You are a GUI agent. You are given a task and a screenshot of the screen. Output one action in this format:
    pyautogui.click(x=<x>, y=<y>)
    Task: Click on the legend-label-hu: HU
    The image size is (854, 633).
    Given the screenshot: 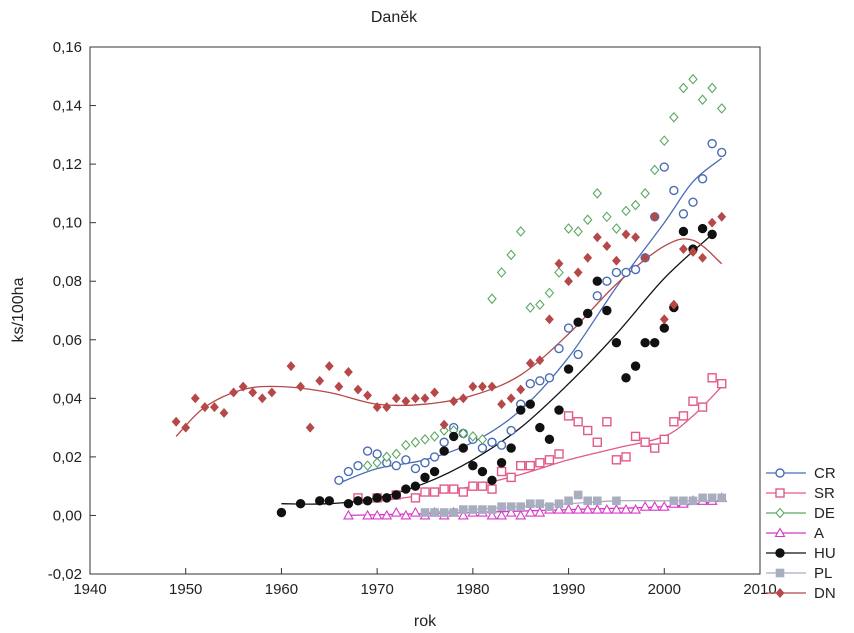 What is the action you would take?
    pyautogui.click(x=825, y=553)
    